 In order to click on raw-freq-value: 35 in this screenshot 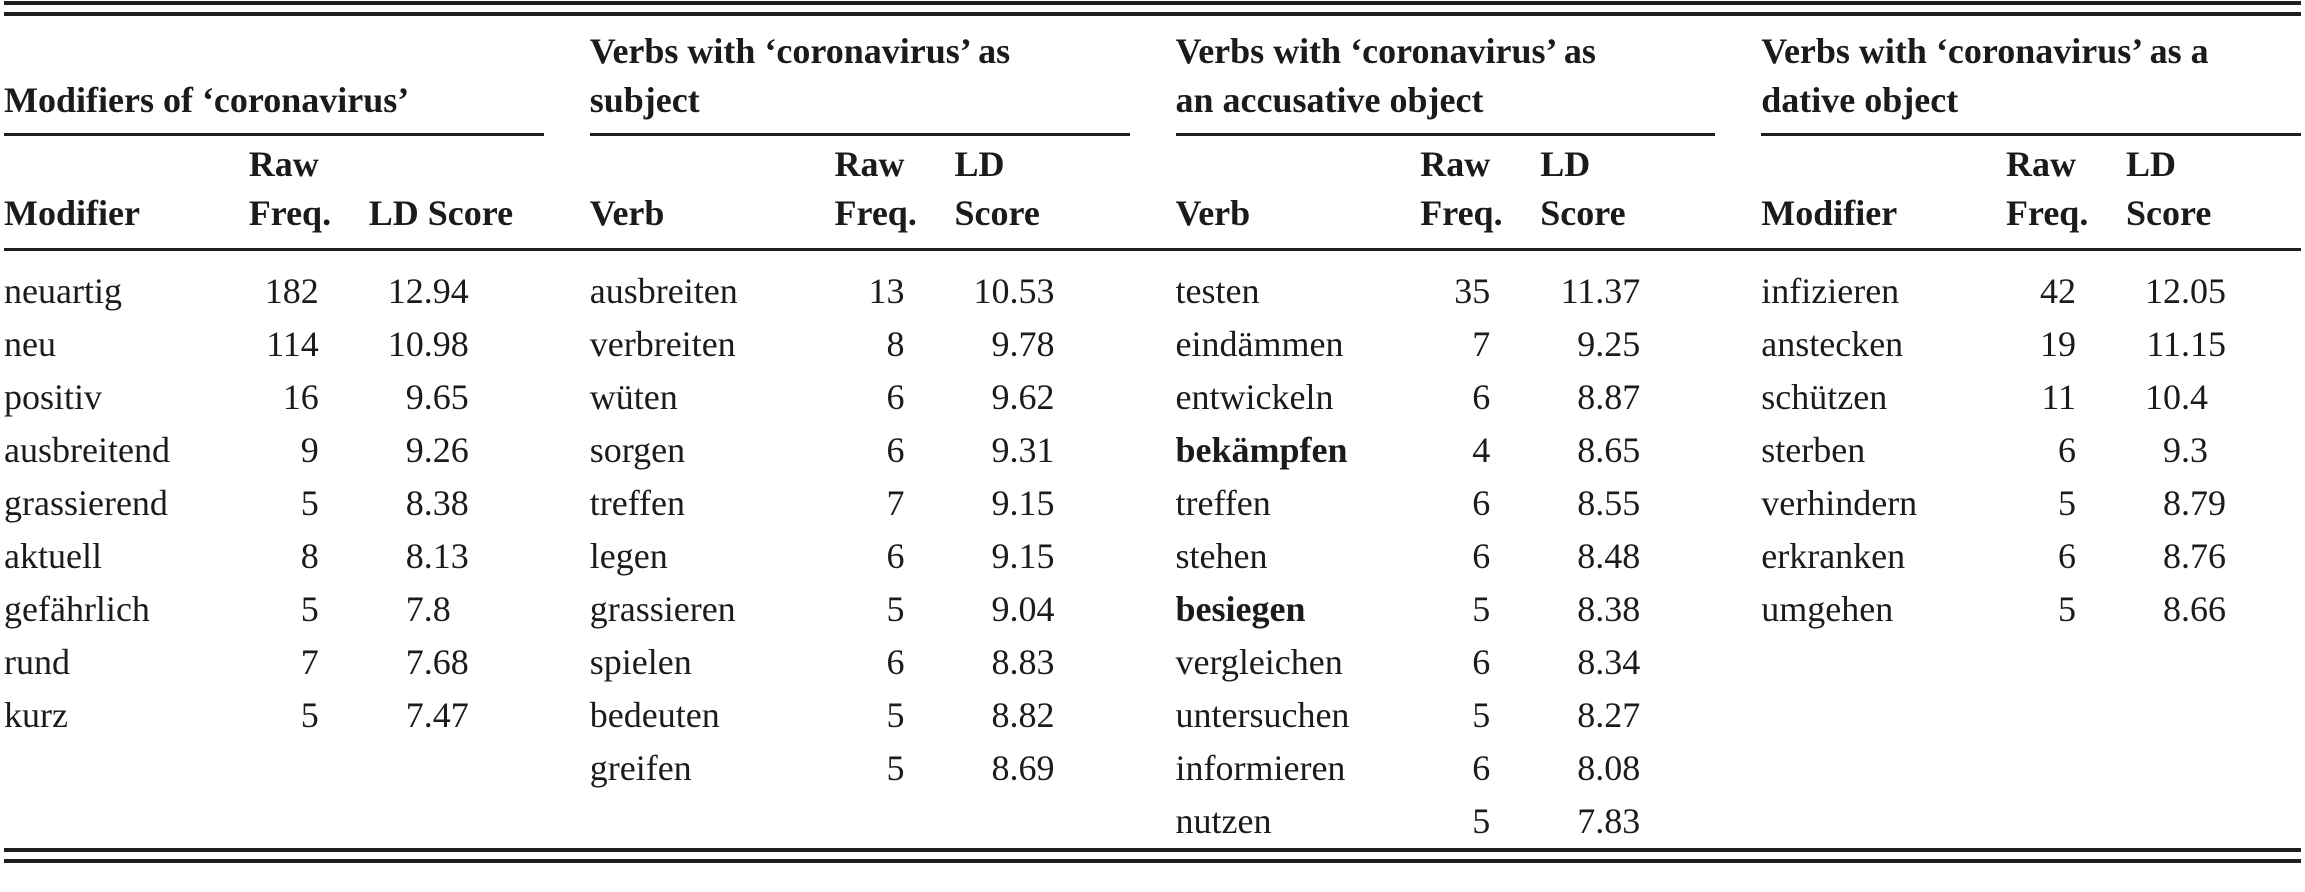, I will do `click(1472, 291)`.